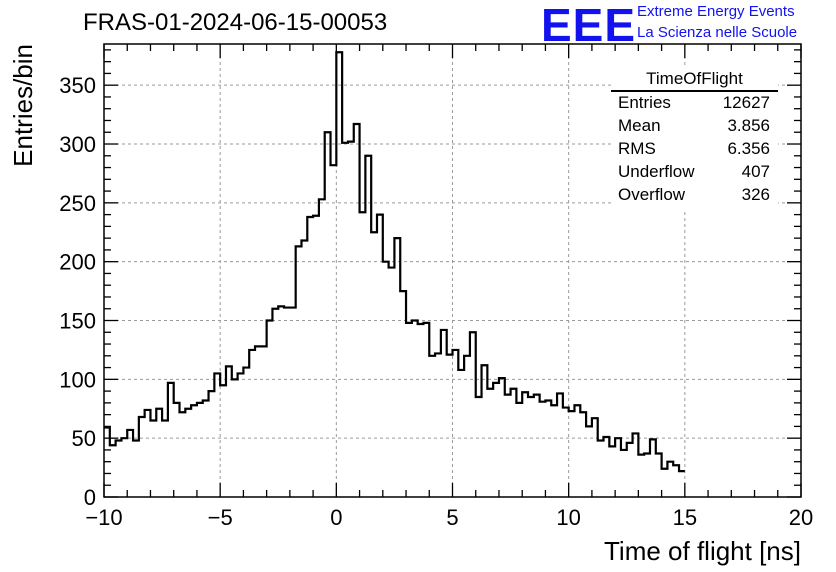  I want to click on y-tick-label: 250, so click(77, 203).